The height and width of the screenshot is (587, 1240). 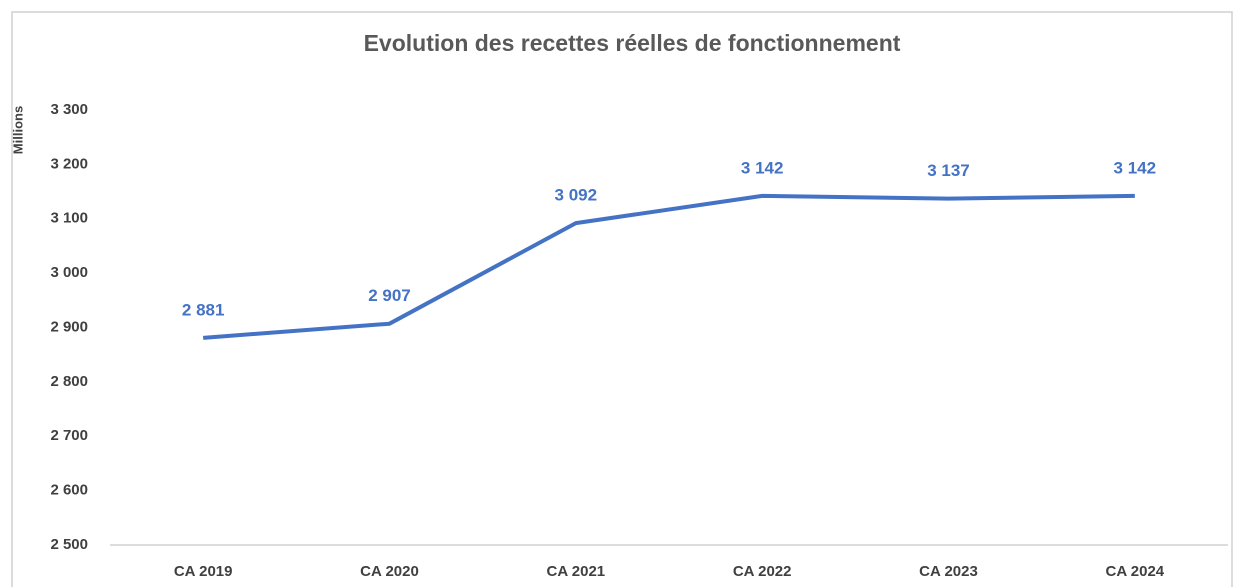 What do you see at coordinates (69, 326) in the screenshot?
I see `y-tick-label: 2 900` at bounding box center [69, 326].